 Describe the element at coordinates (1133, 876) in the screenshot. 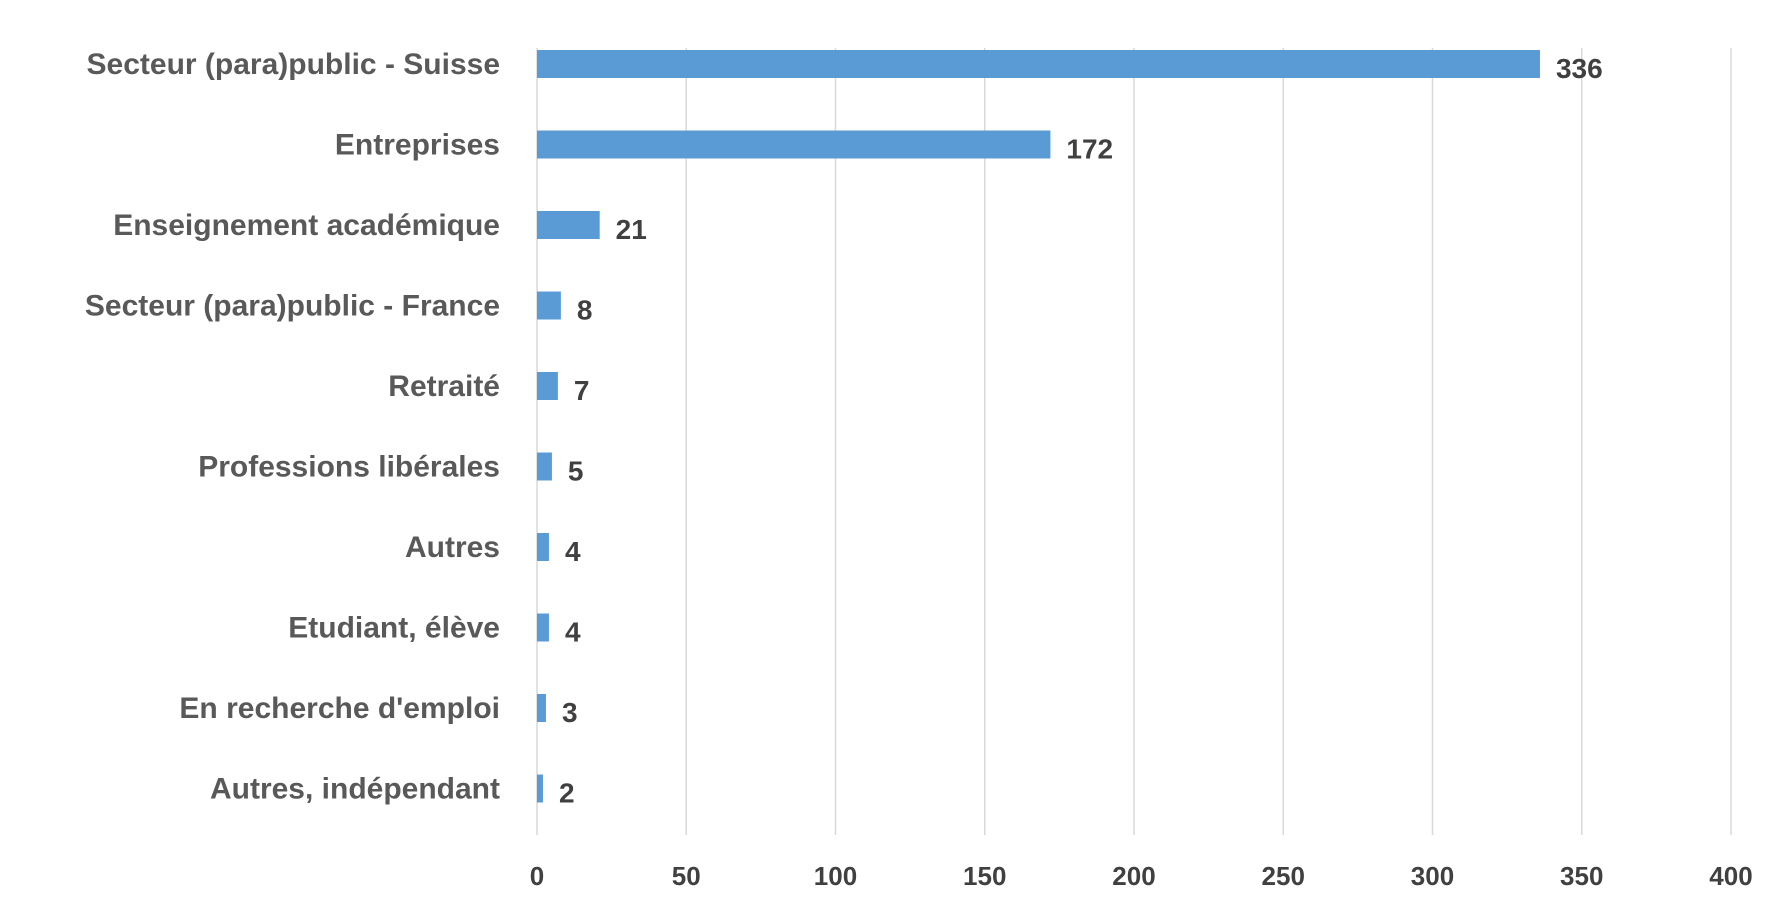

I see `x-tick-label: 200` at that location.